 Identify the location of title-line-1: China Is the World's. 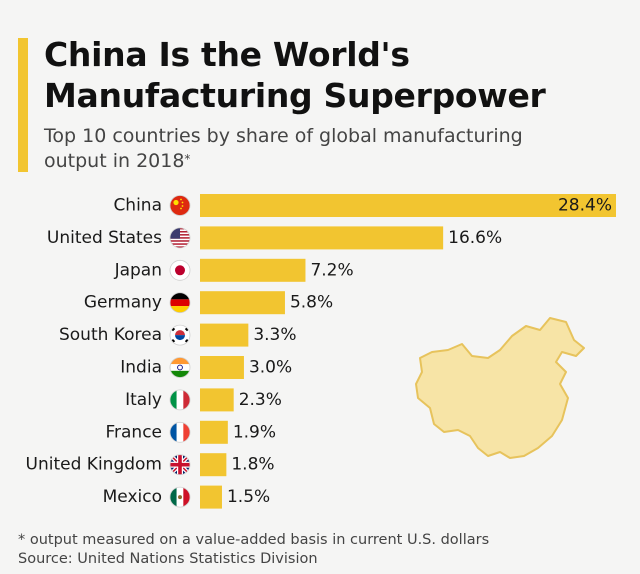
(227, 54).